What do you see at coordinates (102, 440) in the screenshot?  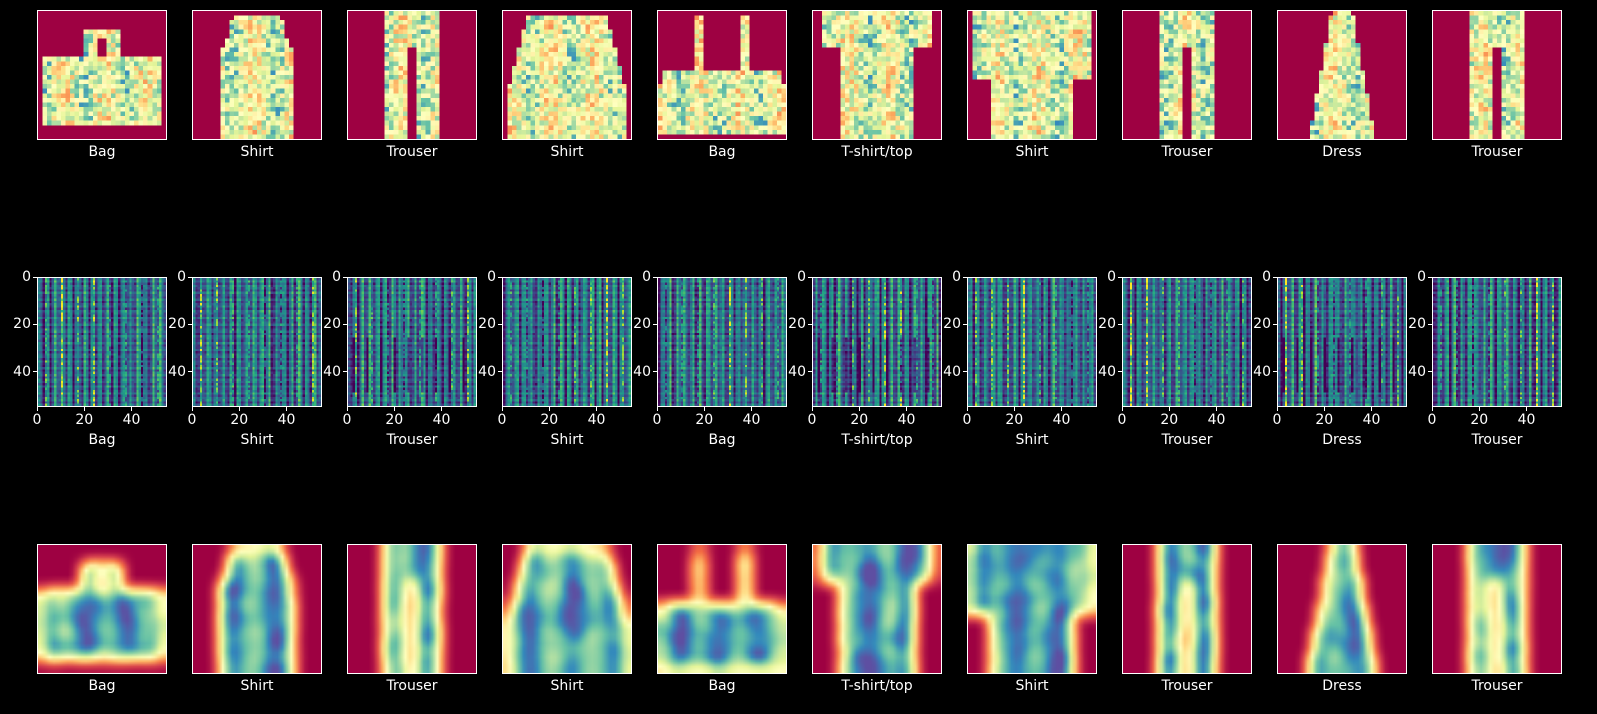 I see `feature-maps-label-1: Bag` at bounding box center [102, 440].